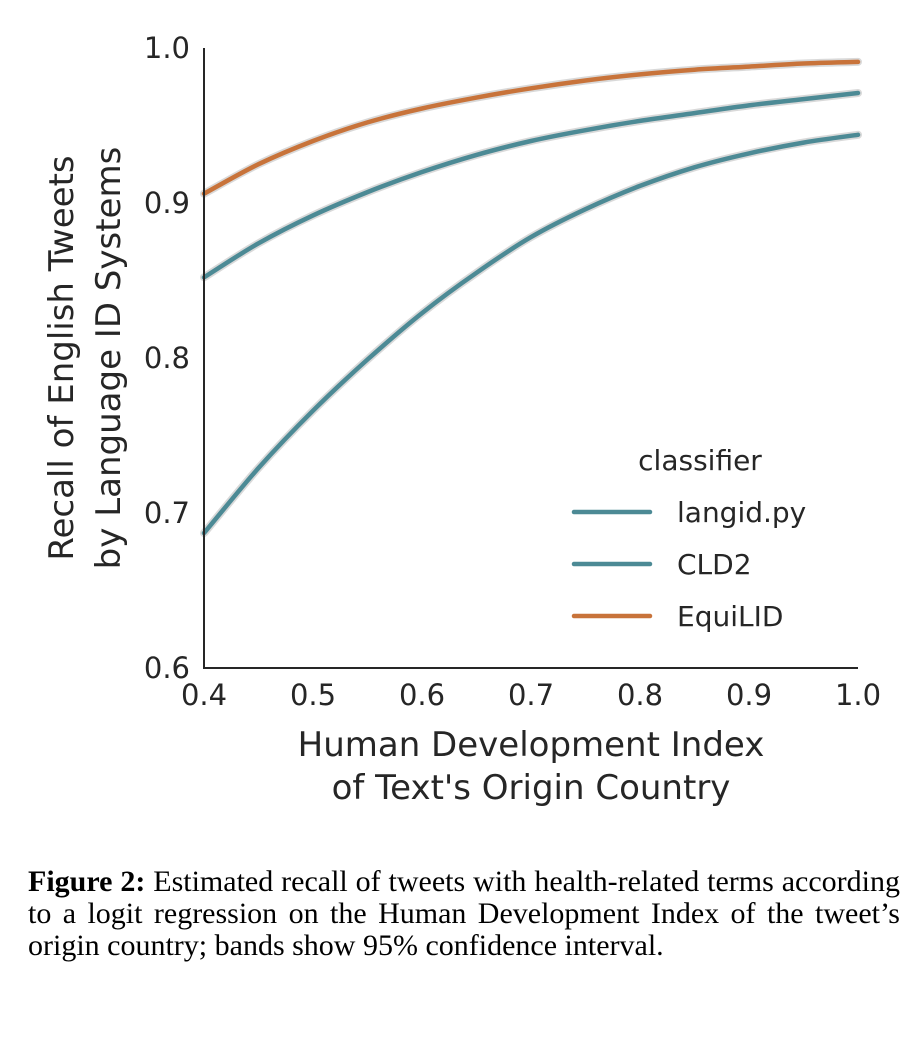  What do you see at coordinates (531, 745) in the screenshot?
I see `x-axis-title-line1: Human Development Index` at bounding box center [531, 745].